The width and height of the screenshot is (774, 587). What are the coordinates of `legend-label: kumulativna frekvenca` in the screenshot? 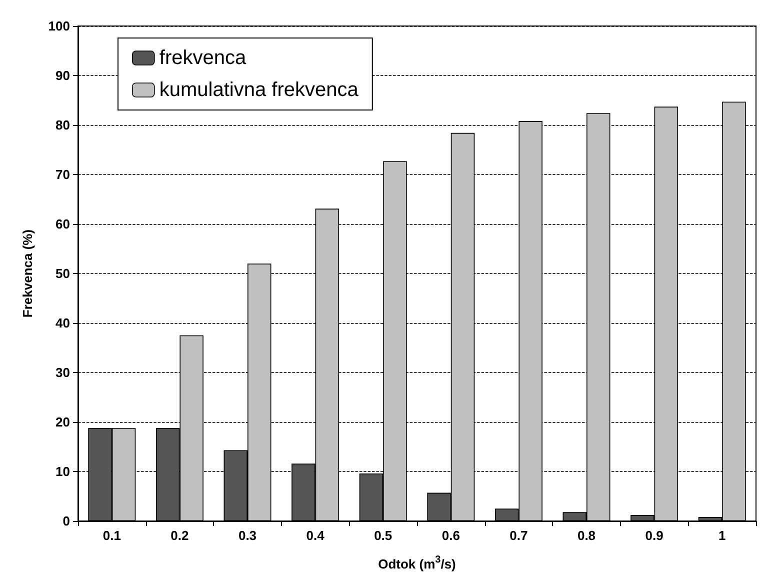 It's located at (259, 90).